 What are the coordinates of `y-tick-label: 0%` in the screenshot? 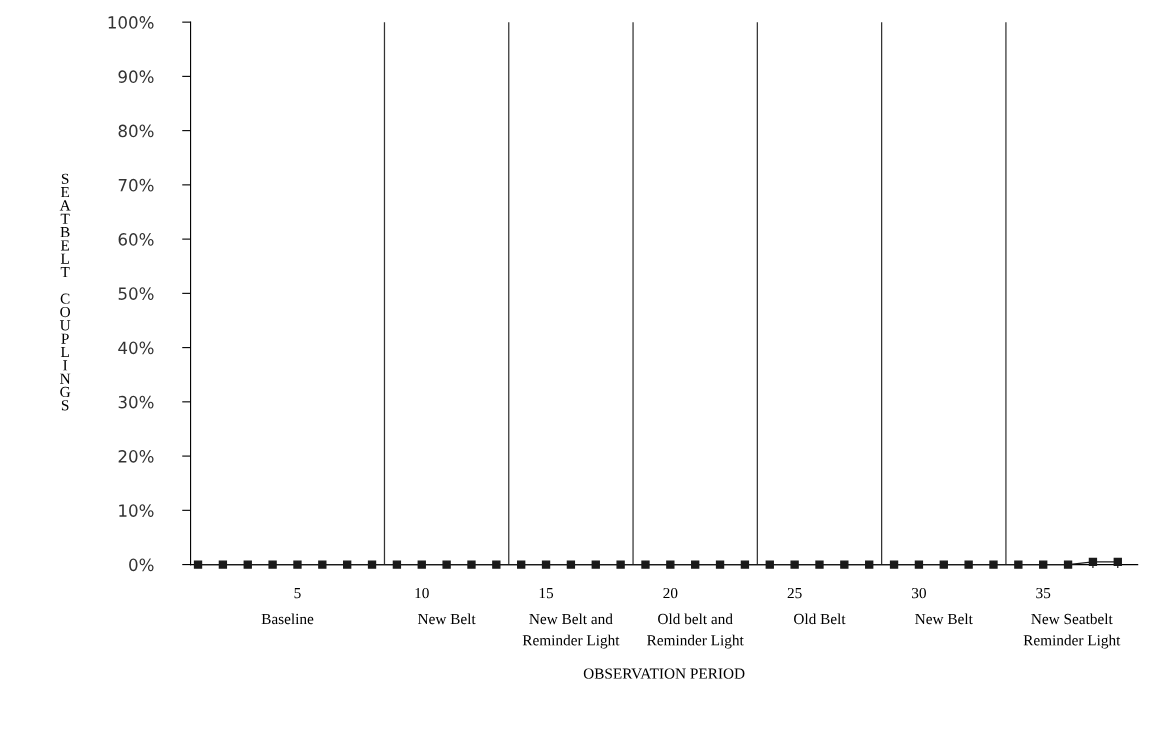 It's located at (141, 565).